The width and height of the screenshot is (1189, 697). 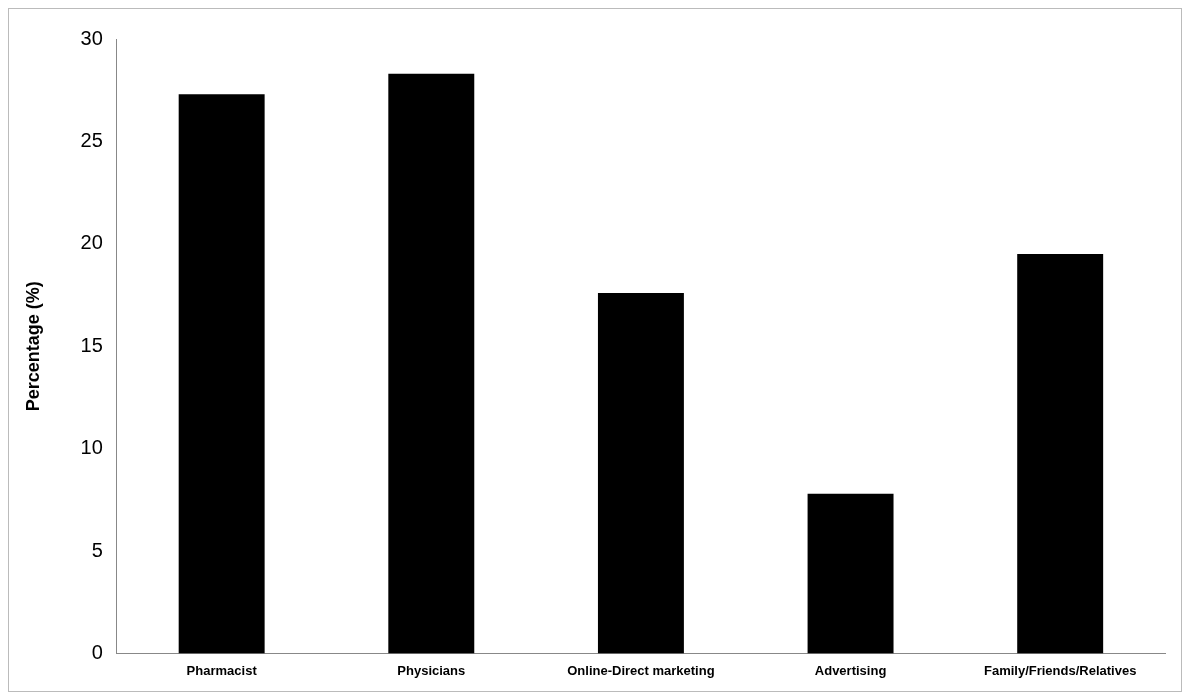 What do you see at coordinates (91, 37) in the screenshot?
I see `y-tick-label: 30` at bounding box center [91, 37].